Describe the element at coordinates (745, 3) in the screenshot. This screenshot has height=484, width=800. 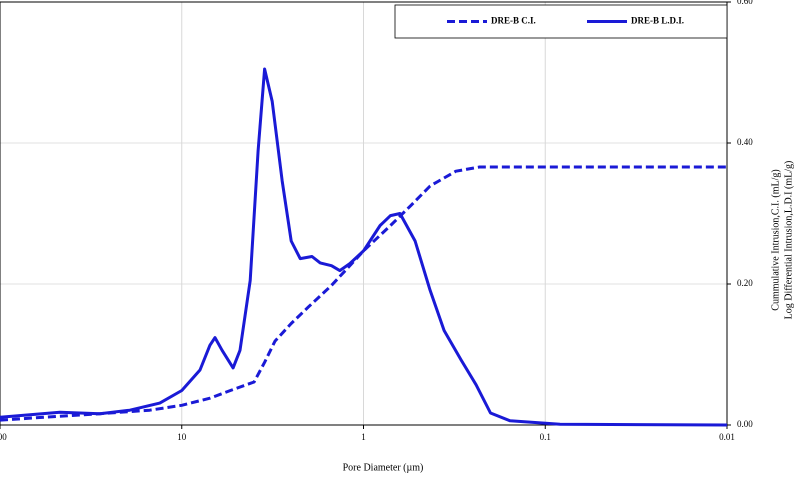
I see `y-tick-label: 0.60` at that location.